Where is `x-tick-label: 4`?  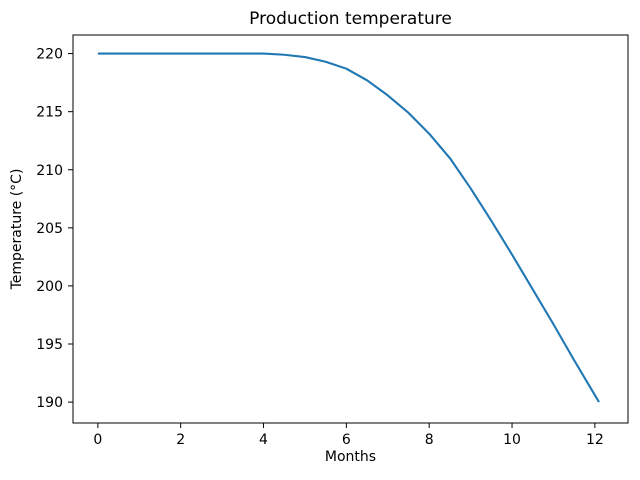
x-tick-label: 4 is located at coordinates (263, 440).